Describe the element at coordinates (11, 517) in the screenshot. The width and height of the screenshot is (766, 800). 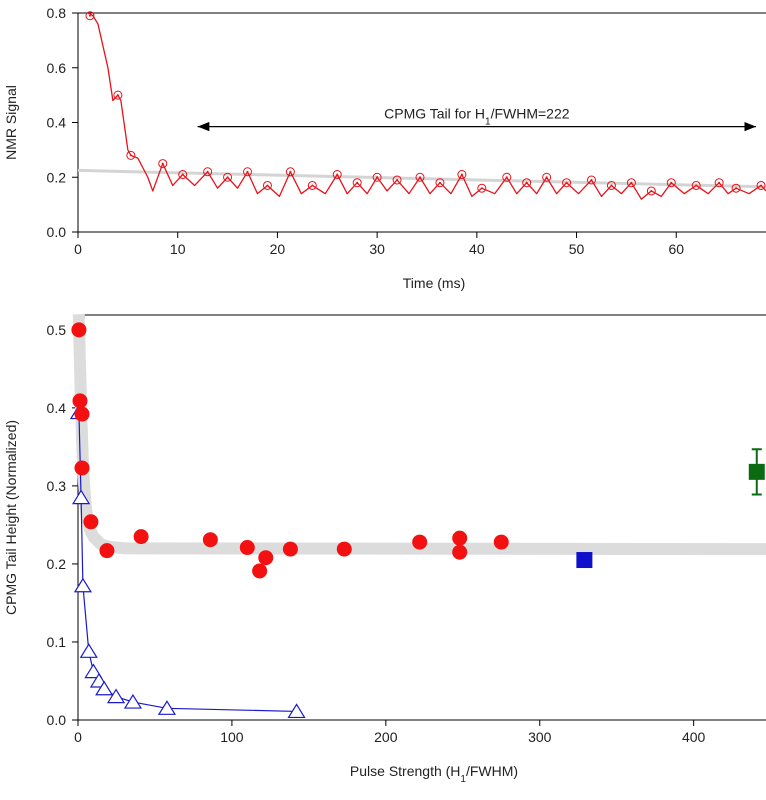
I see `y-axis-label: CPMG Tail Height (Normalized)` at that location.